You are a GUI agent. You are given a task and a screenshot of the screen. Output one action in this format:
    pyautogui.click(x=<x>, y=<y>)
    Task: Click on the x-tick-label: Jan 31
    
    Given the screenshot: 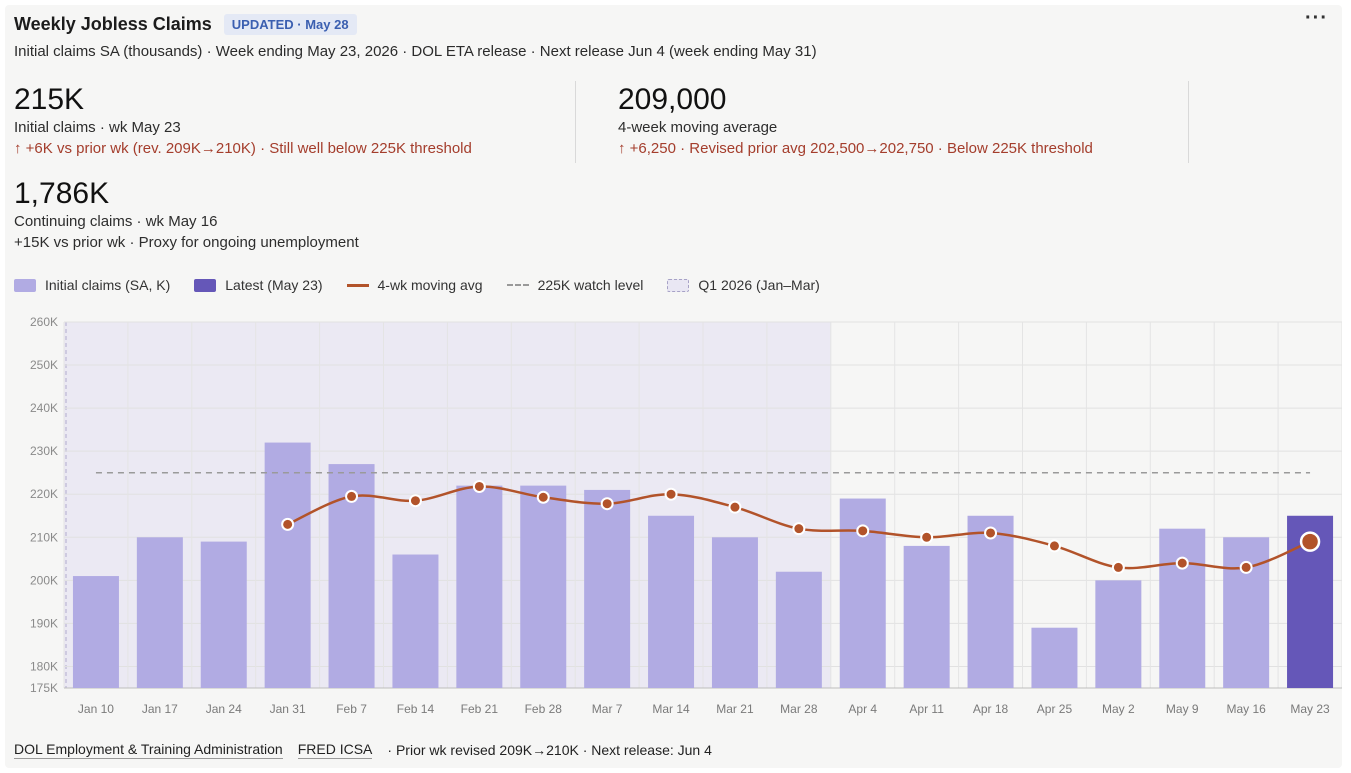 What is the action you would take?
    pyautogui.click(x=288, y=709)
    